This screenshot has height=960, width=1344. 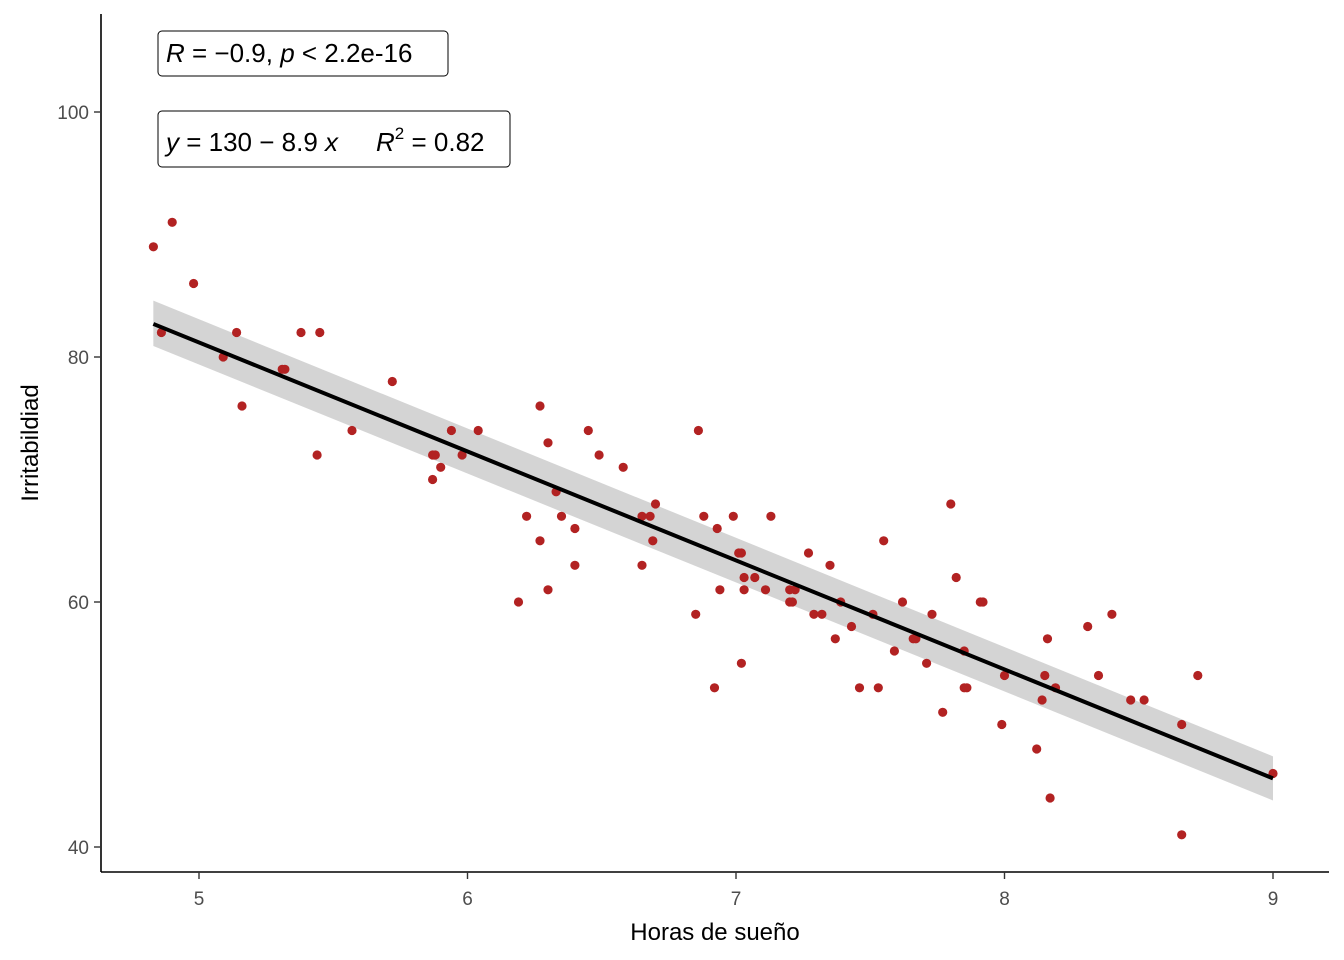 I want to click on svg-text: R = −0.9, p < 2.2e-16, so click(x=289, y=53).